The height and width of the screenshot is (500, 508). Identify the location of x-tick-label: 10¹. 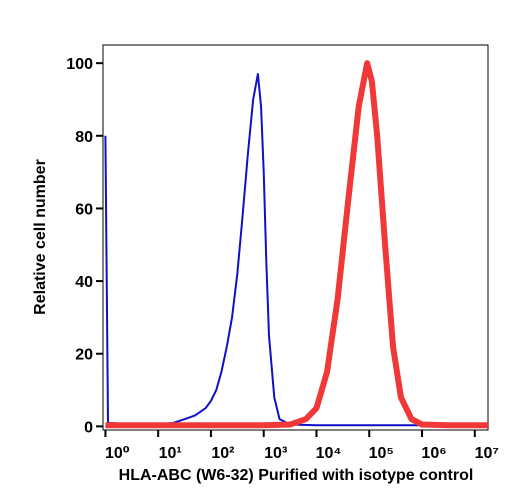
(170, 453).